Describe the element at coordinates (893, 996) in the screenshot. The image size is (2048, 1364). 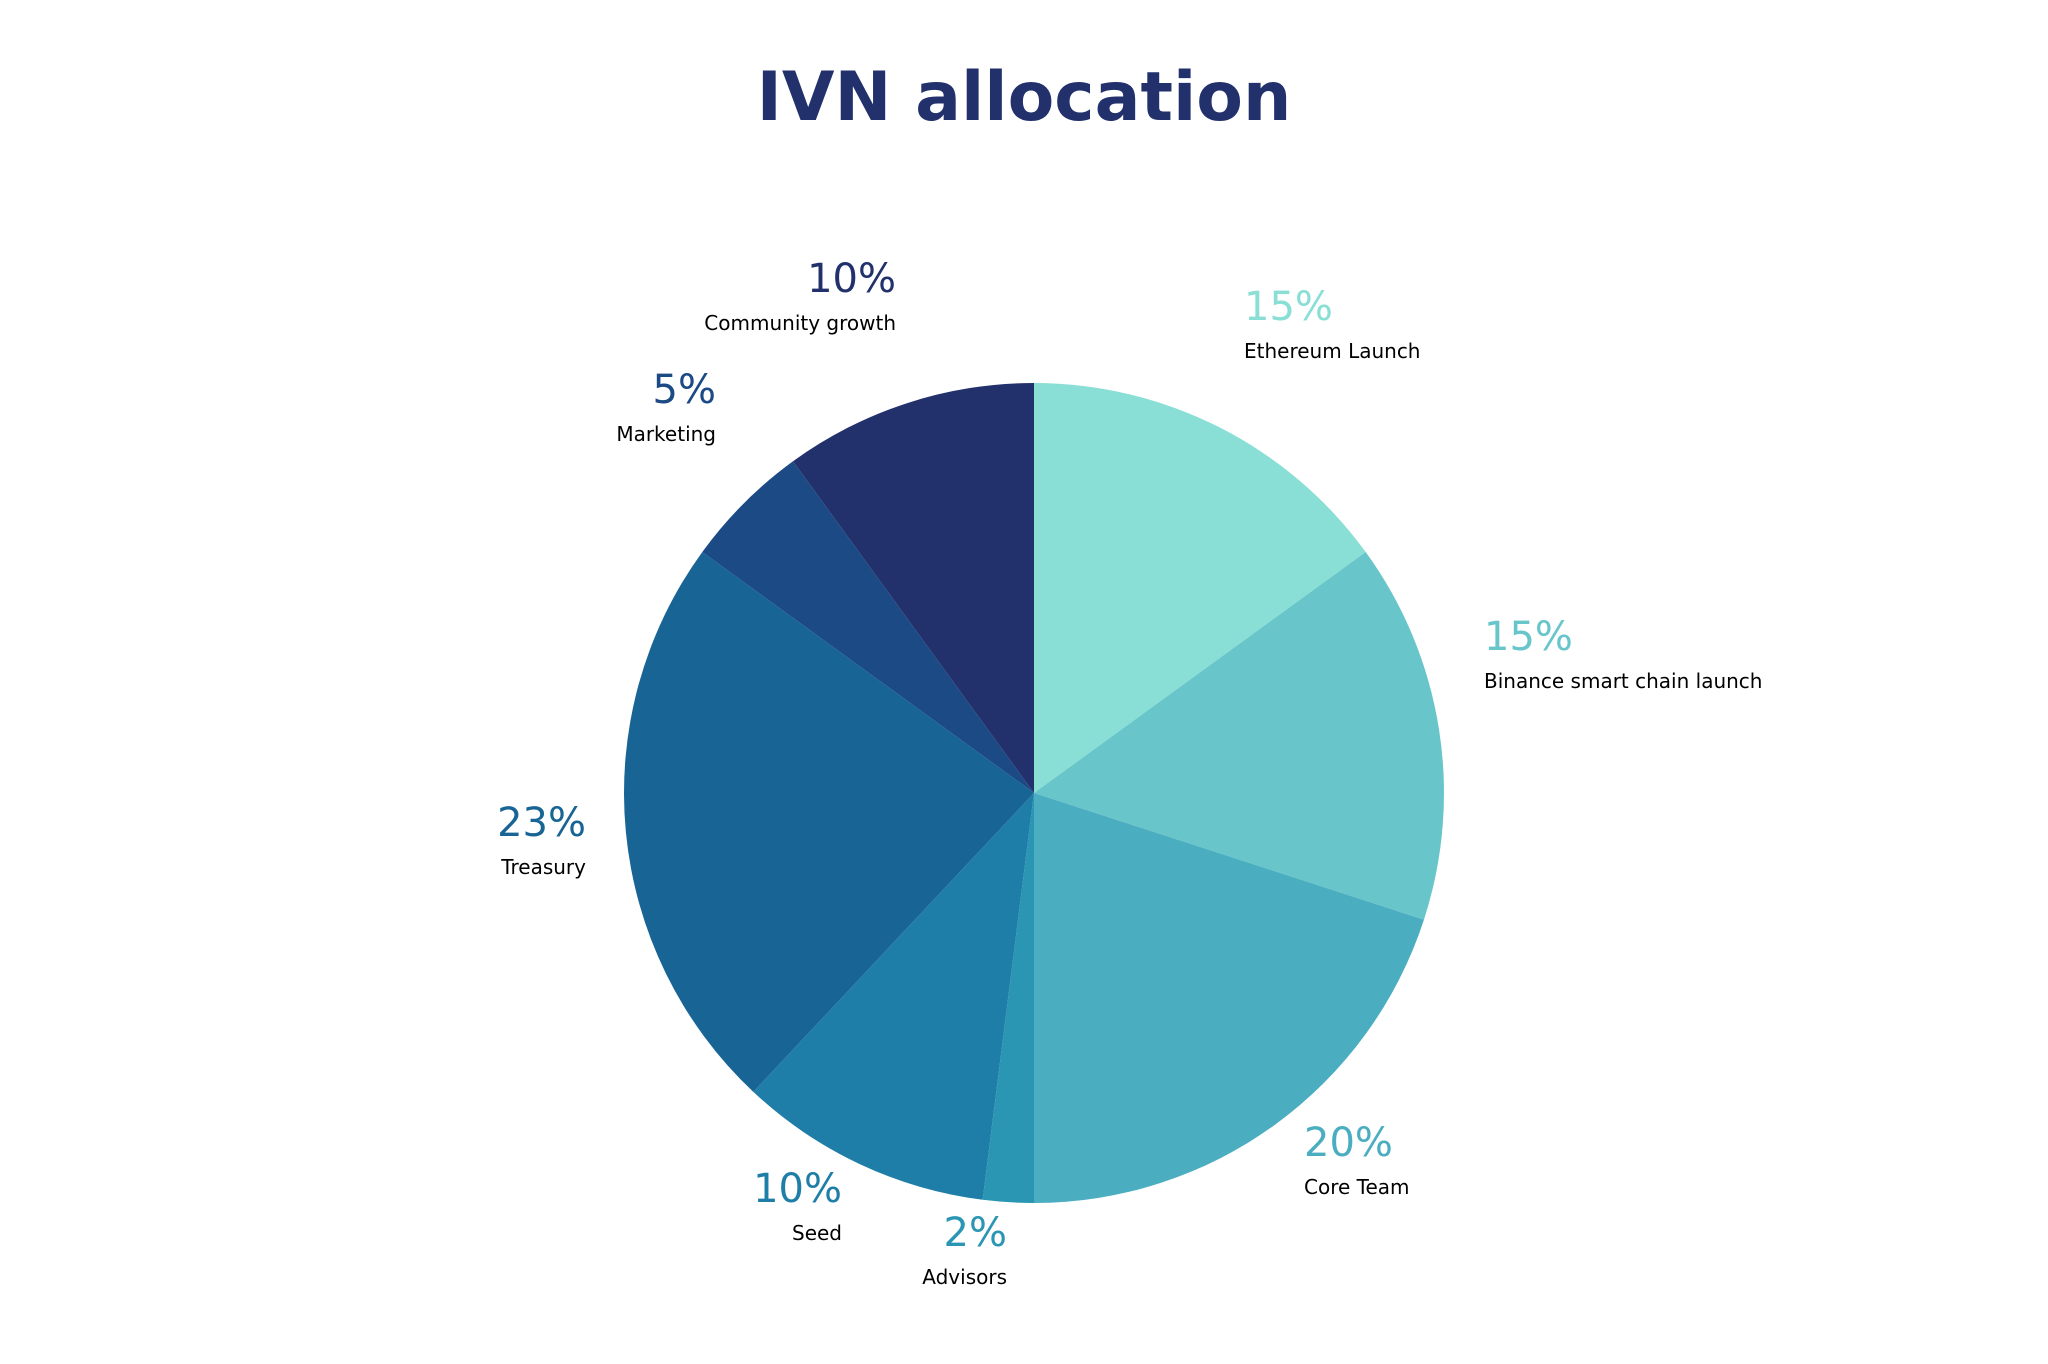
I see `pie-slice-seed` at that location.